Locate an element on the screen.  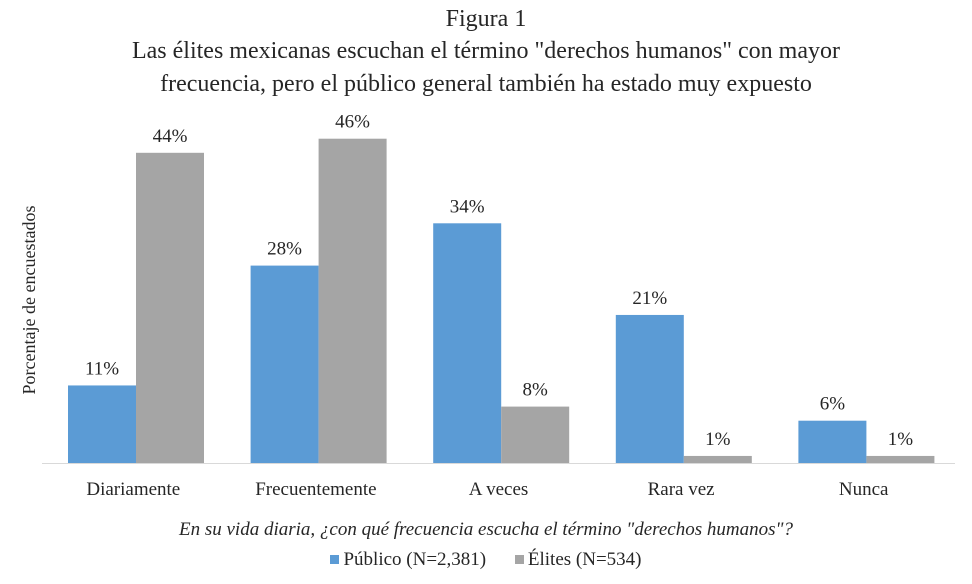
category-label-5: Nunca is located at coordinates (864, 489).